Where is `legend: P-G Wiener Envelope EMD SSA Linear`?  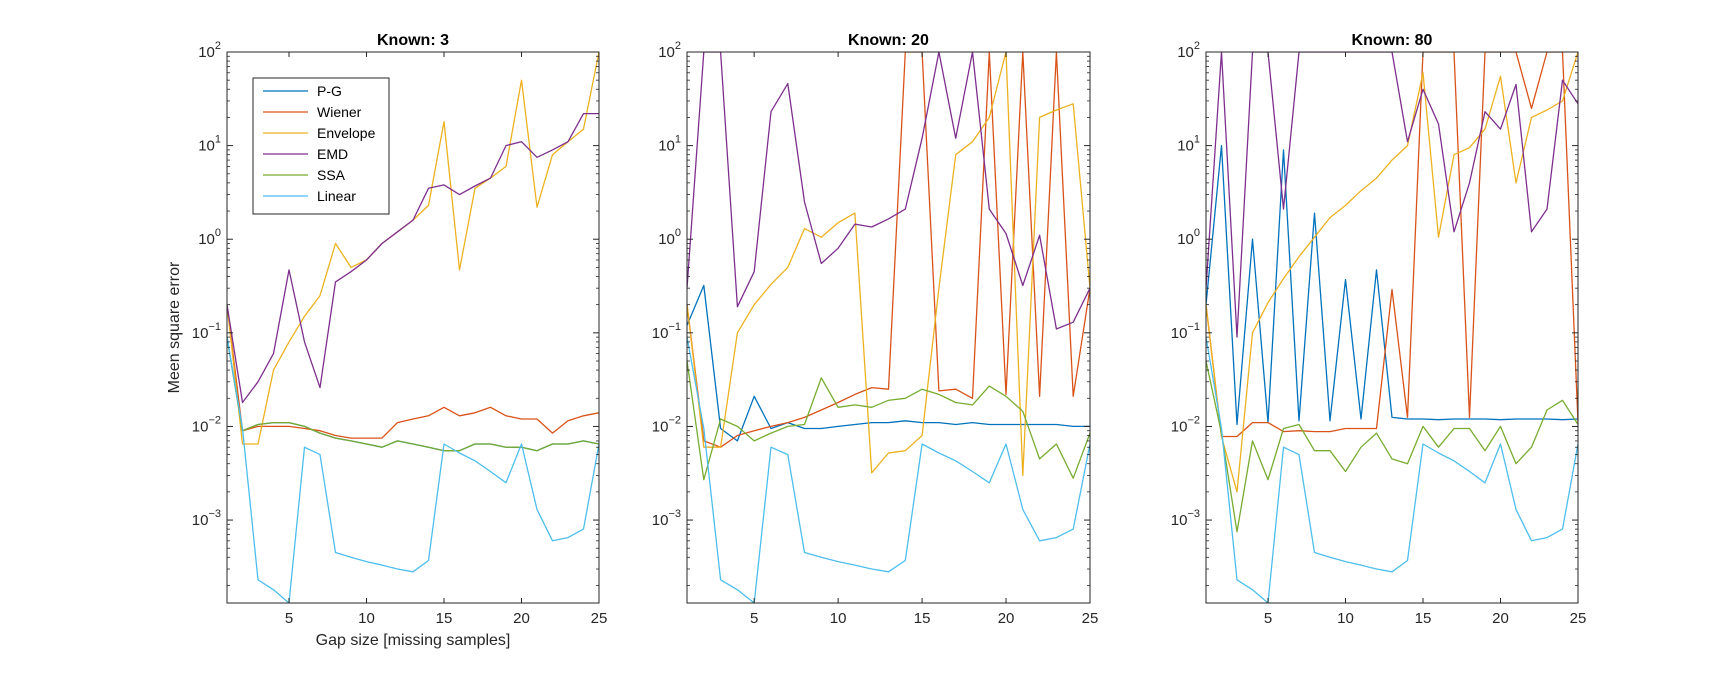 legend: P-G Wiener Envelope EMD SSA Linear is located at coordinates (321, 146).